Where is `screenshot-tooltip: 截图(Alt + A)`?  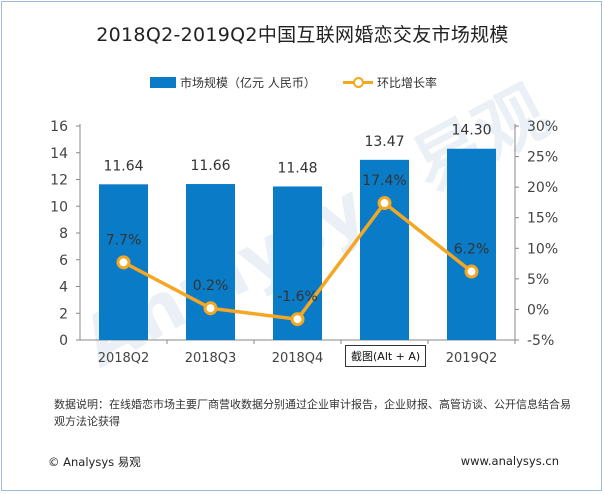 screenshot-tooltip: 截图(Alt + A) is located at coordinates (386, 356).